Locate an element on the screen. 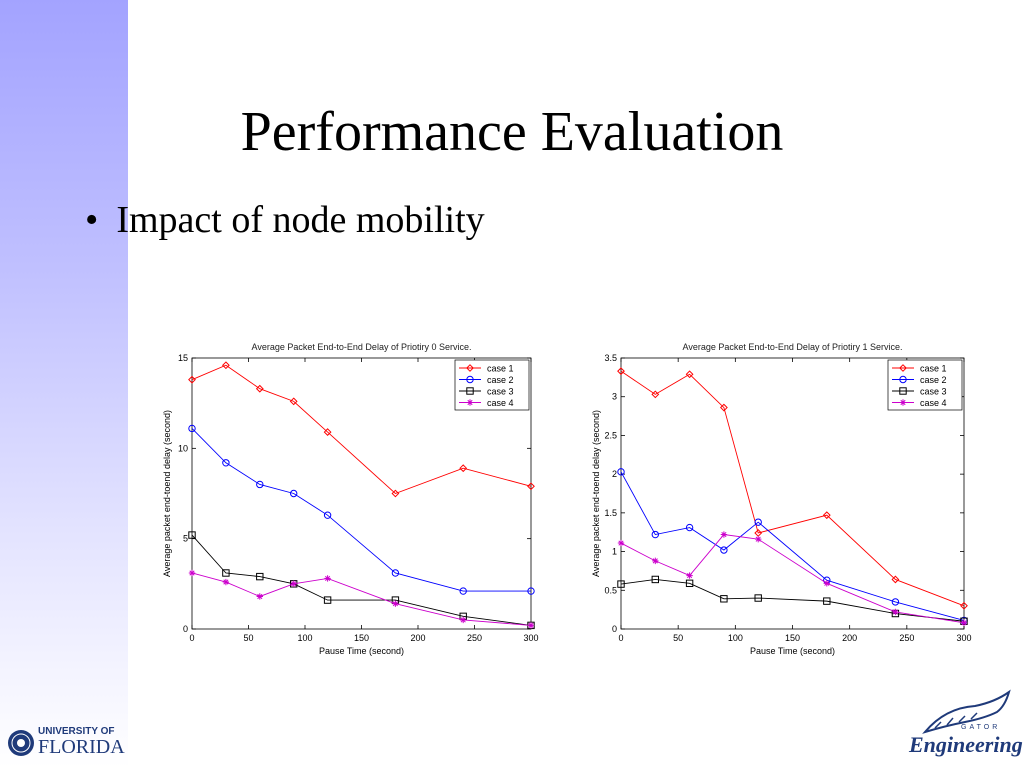  y-tick-label: 10 is located at coordinates (183, 448).